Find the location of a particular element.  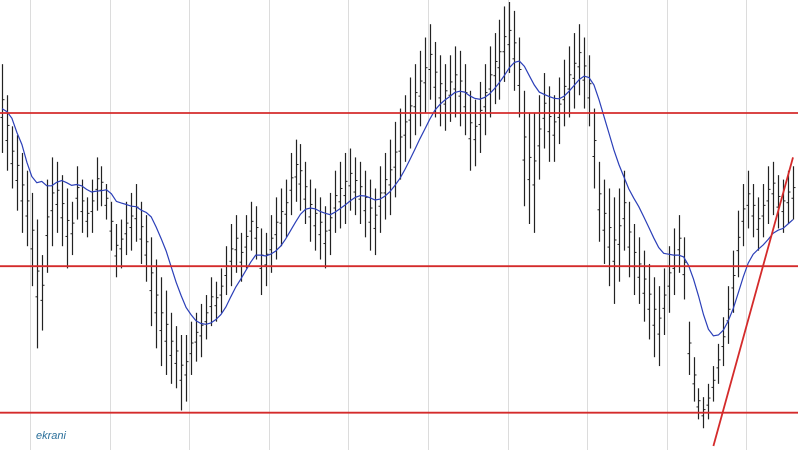

trendline is located at coordinates (753, 302).